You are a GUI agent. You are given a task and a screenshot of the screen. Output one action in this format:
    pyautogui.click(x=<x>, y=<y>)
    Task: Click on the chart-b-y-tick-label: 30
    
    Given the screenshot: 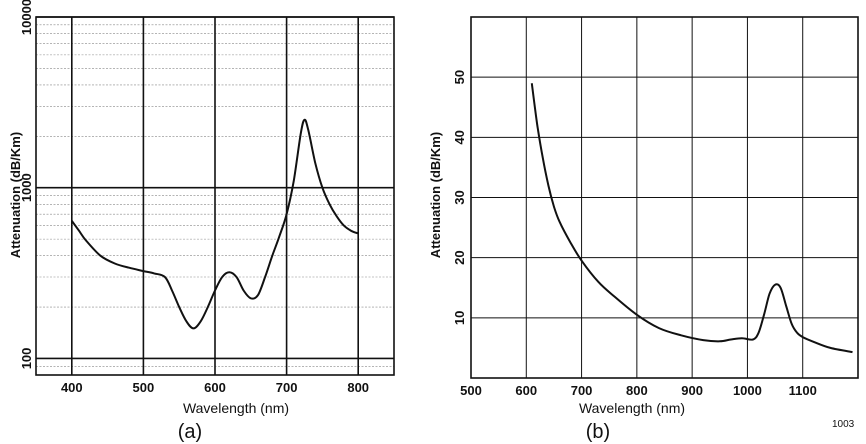 What is the action you would take?
    pyautogui.click(x=459, y=197)
    